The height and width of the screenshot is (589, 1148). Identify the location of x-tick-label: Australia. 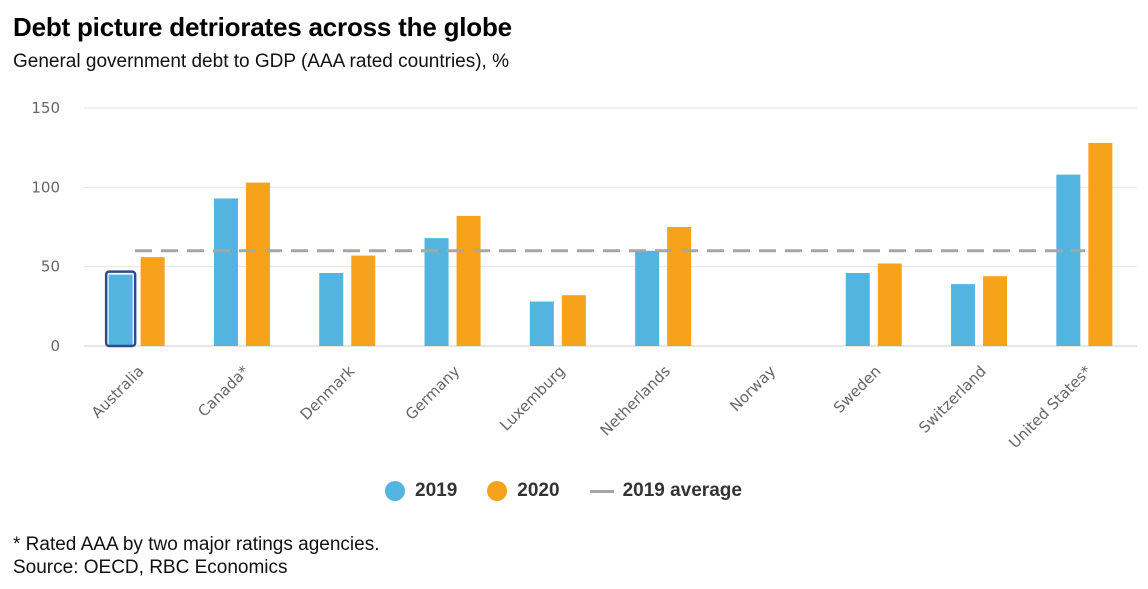
(118, 392).